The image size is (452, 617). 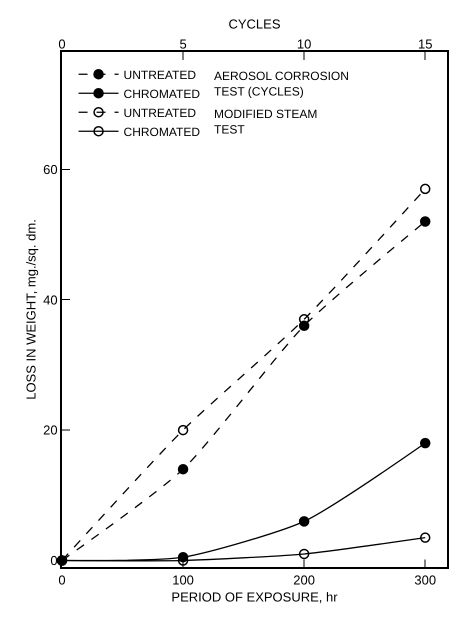 I want to click on x-axis-title: PERIOD OF EXPOSURE, hr, so click(x=254, y=596).